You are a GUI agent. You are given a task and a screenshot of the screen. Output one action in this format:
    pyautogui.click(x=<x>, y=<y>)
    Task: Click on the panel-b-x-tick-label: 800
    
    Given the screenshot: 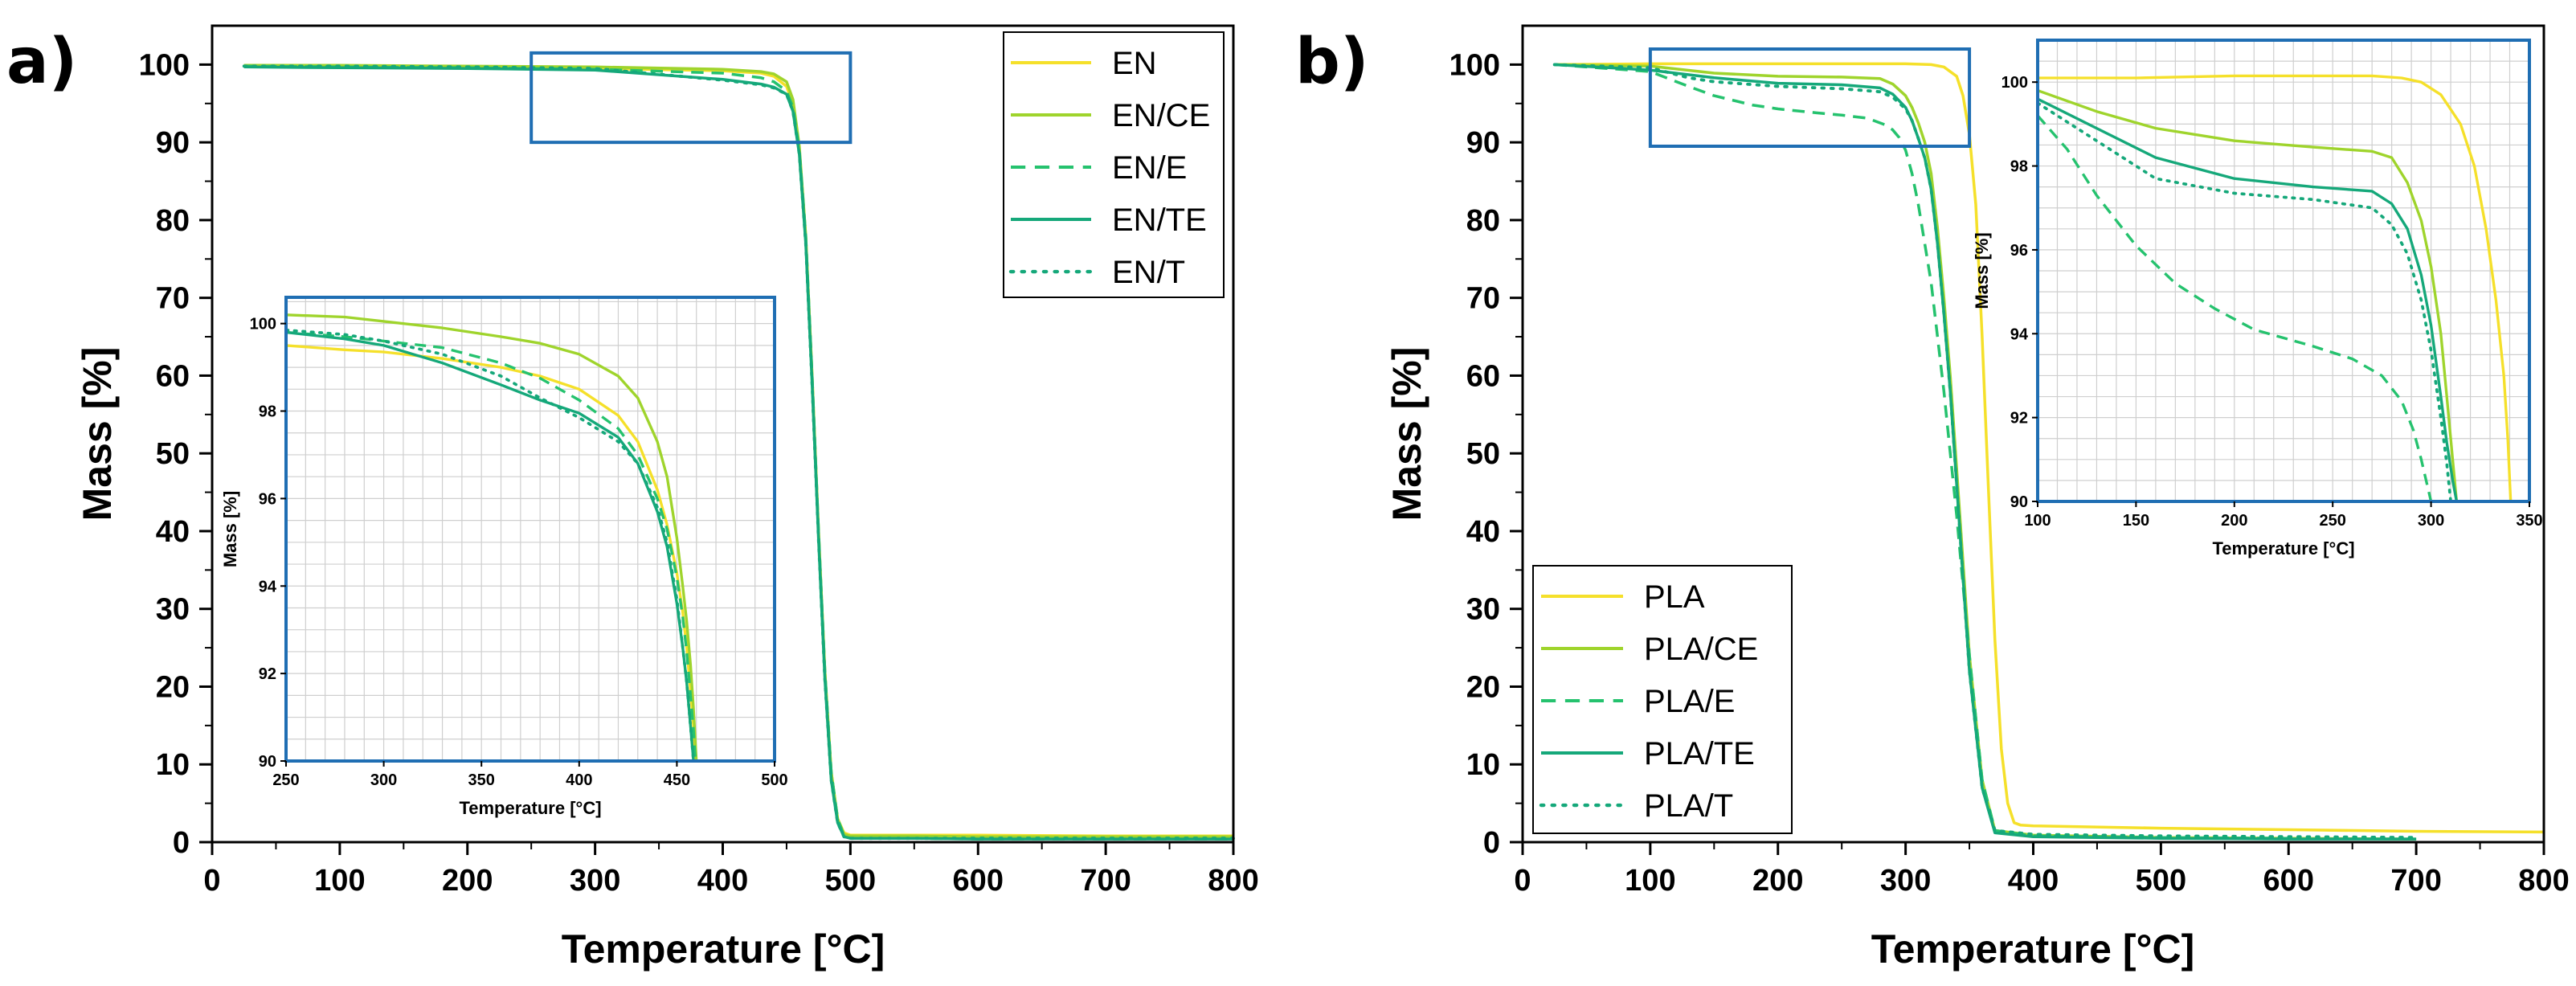 What is the action you would take?
    pyautogui.click(x=2544, y=881)
    